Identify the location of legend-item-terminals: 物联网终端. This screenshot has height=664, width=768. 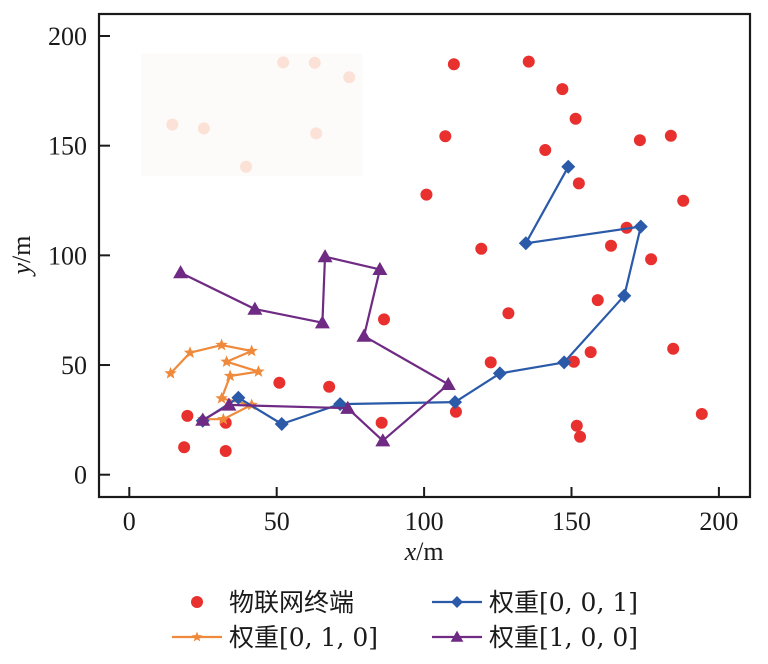
(272, 602).